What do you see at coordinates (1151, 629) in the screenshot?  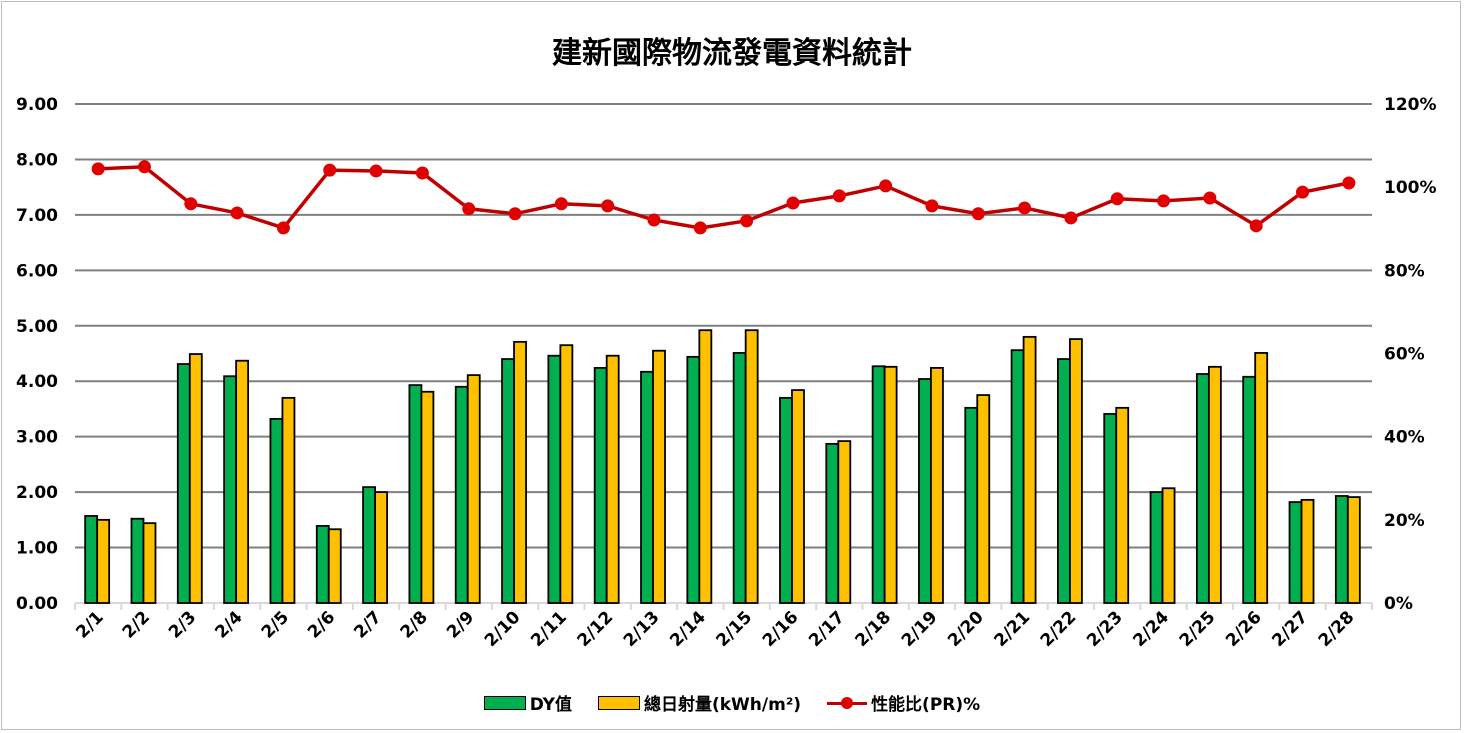 I see `x-tick-label: 2/24` at bounding box center [1151, 629].